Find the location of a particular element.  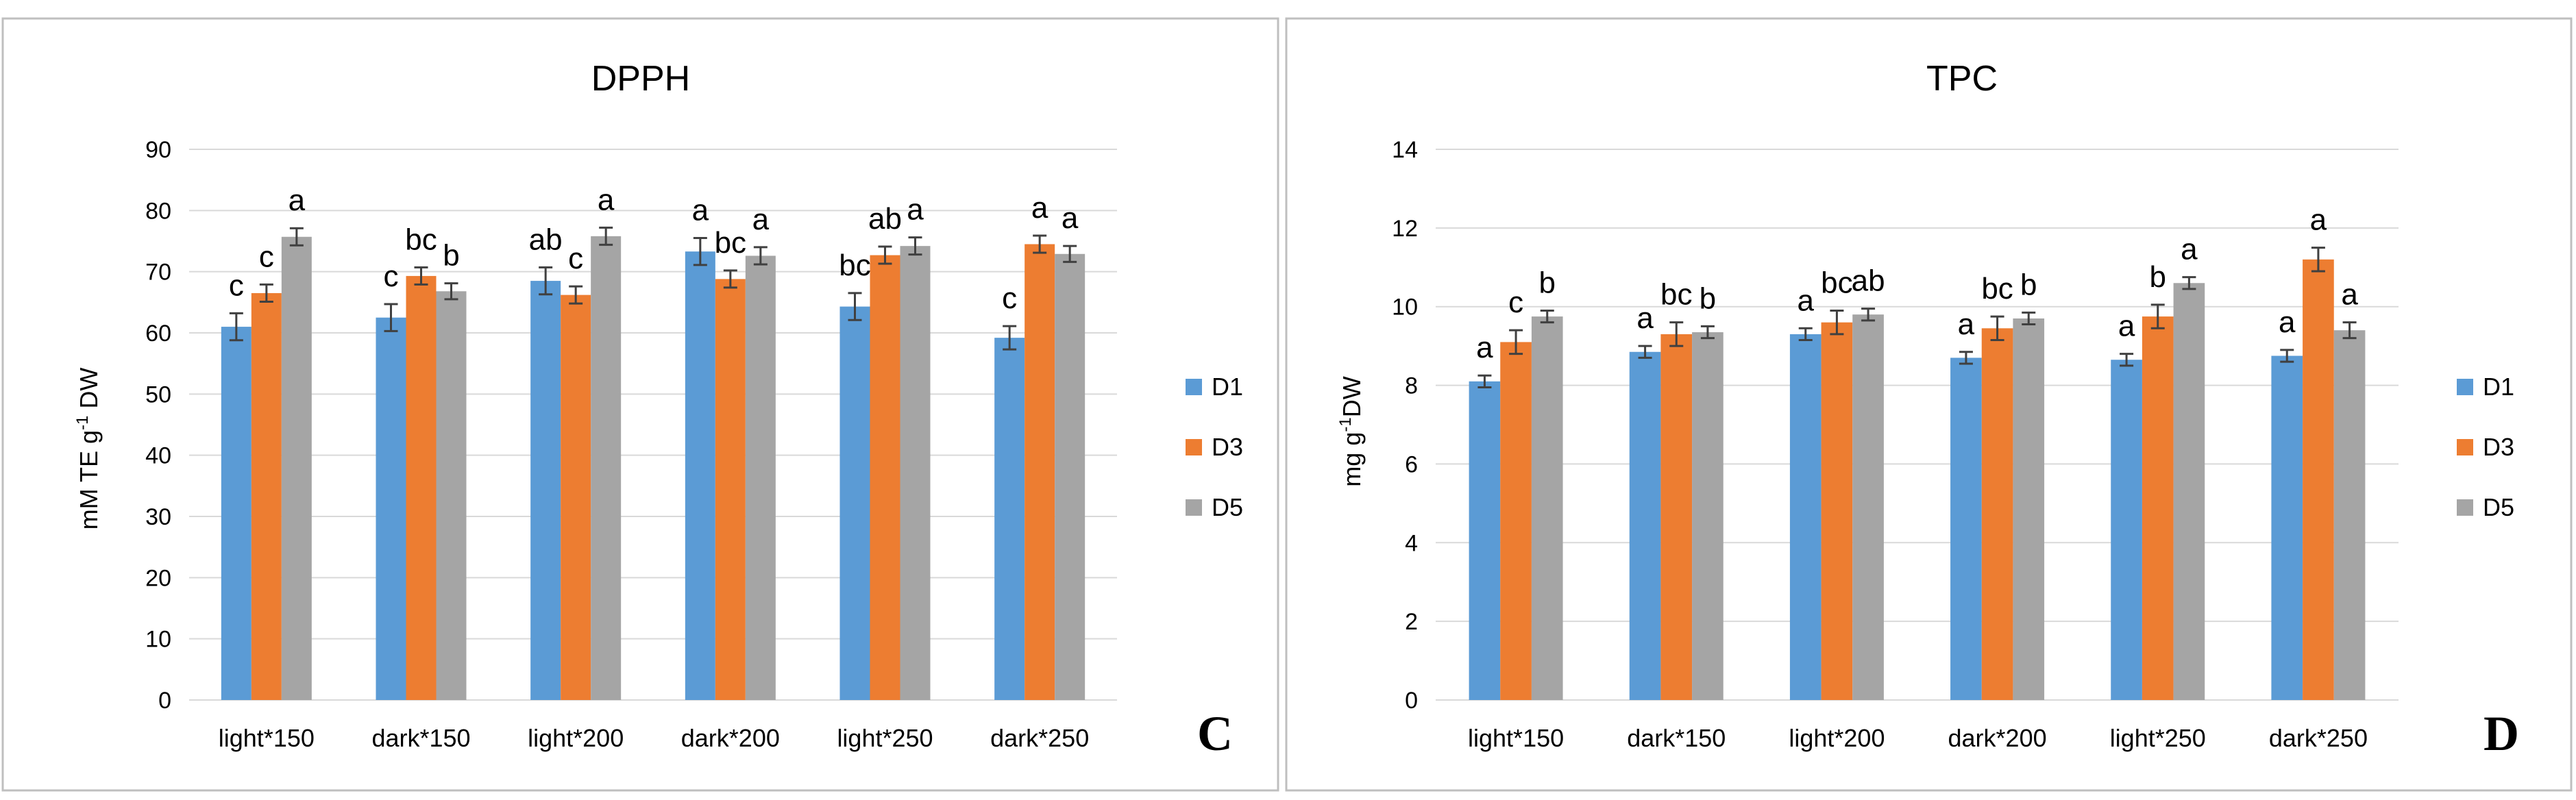

legend-label: D5 is located at coordinates (2499, 507).